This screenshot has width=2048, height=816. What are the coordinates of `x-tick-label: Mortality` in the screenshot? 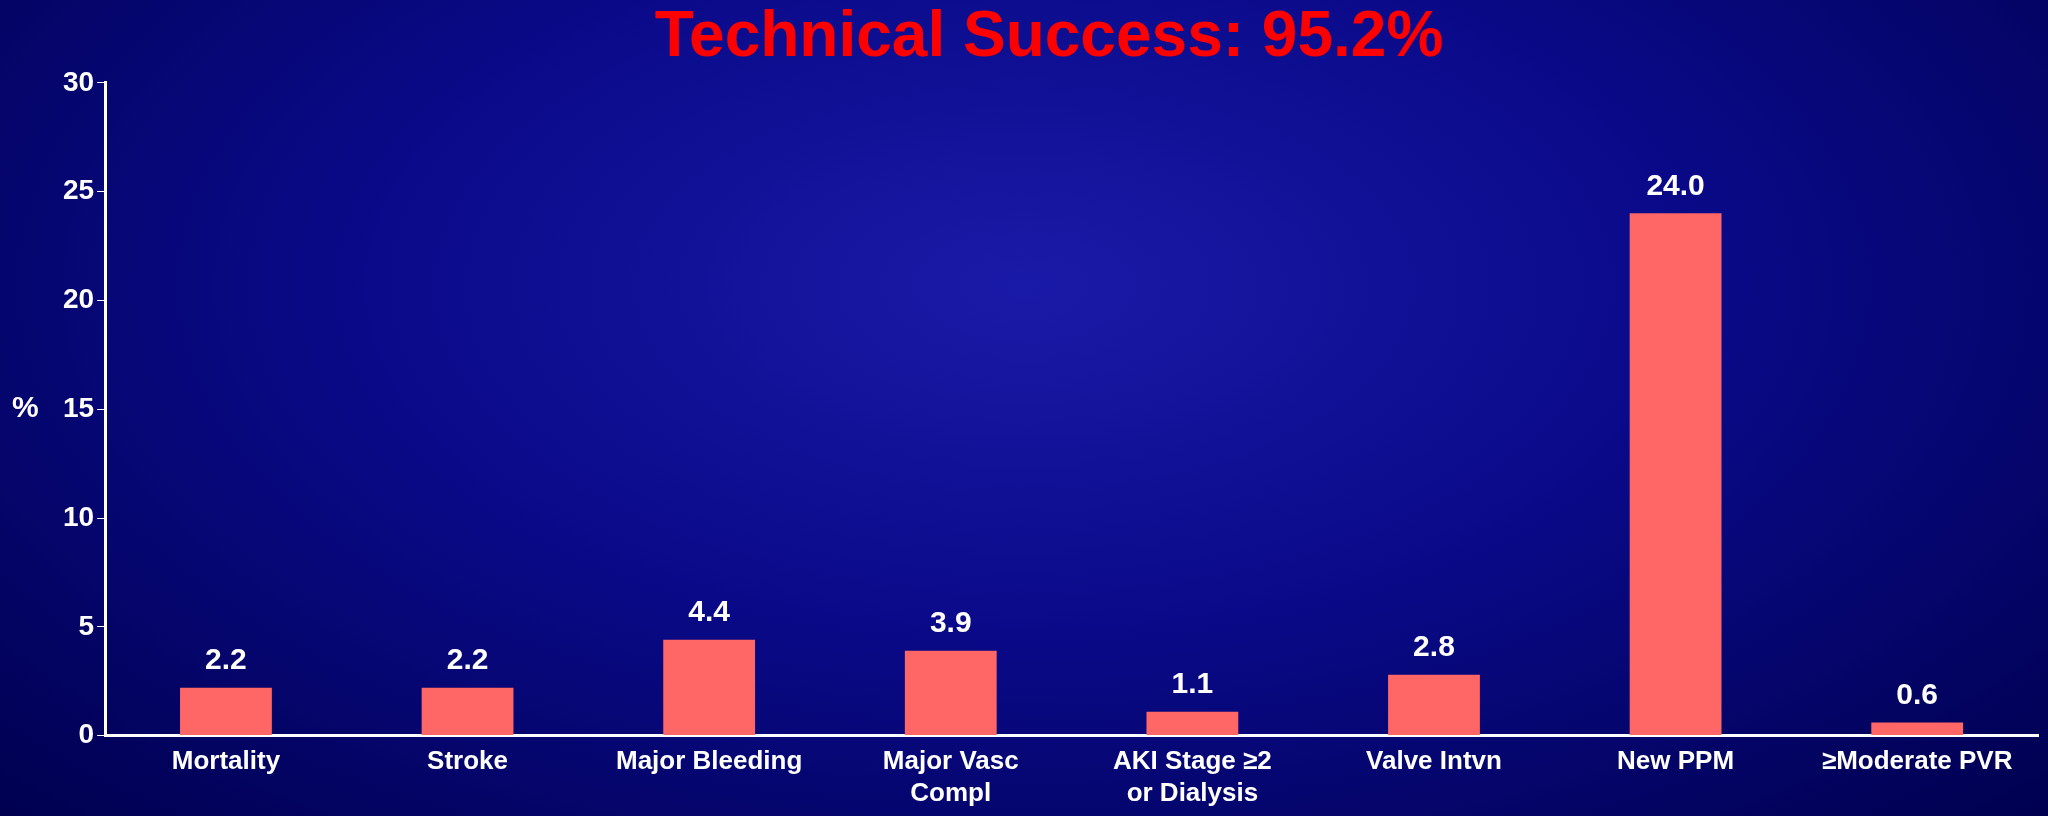 It's located at (226, 760).